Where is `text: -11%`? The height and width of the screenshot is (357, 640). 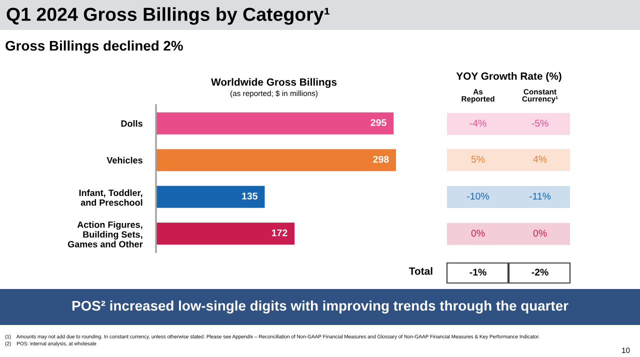
text: -11% is located at coordinates (540, 196).